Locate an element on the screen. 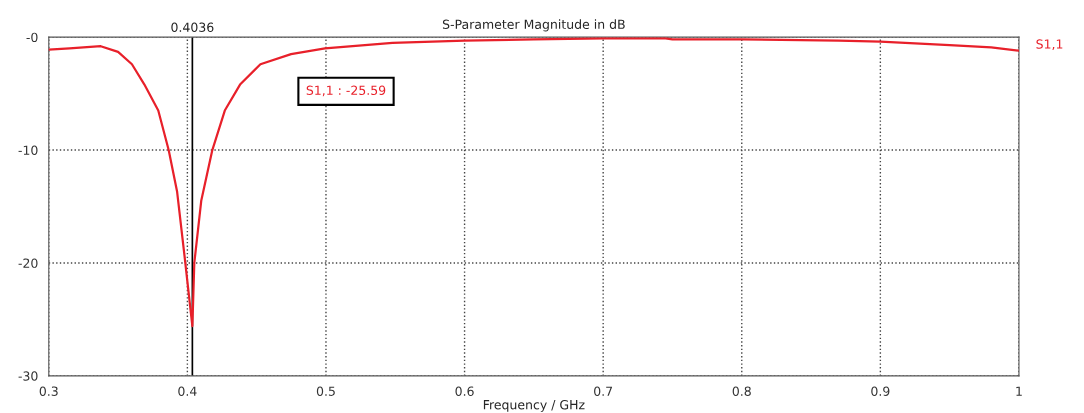  annotation: S1,1 : -25.59 is located at coordinates (346, 91).